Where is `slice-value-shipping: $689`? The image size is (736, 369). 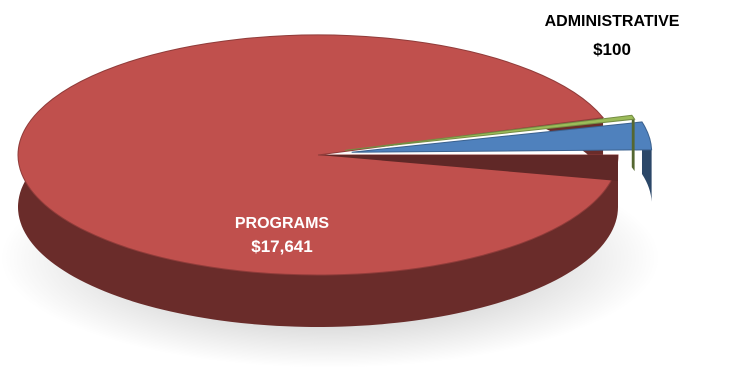 slice-value-shipping: $689 is located at coordinates (670, 136).